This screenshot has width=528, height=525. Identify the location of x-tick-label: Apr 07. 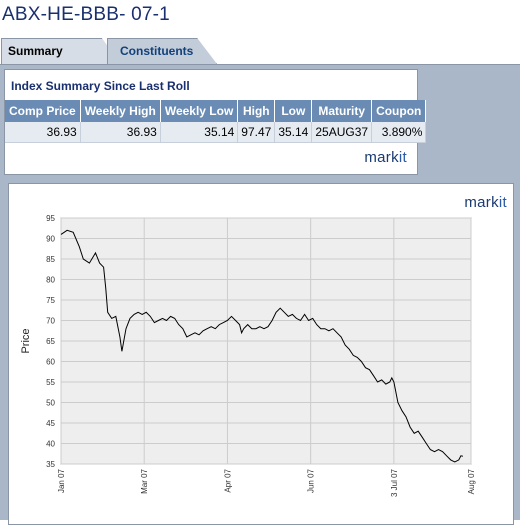
(227, 480).